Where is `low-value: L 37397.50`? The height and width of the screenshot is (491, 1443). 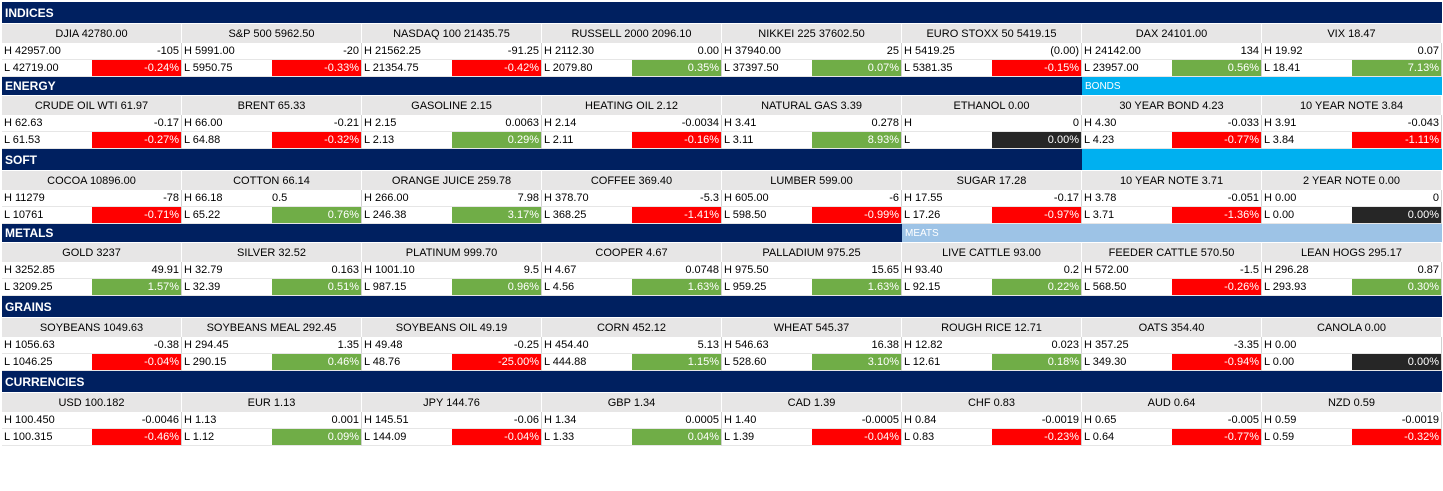
low-value: L 37397.50 is located at coordinates (751, 68).